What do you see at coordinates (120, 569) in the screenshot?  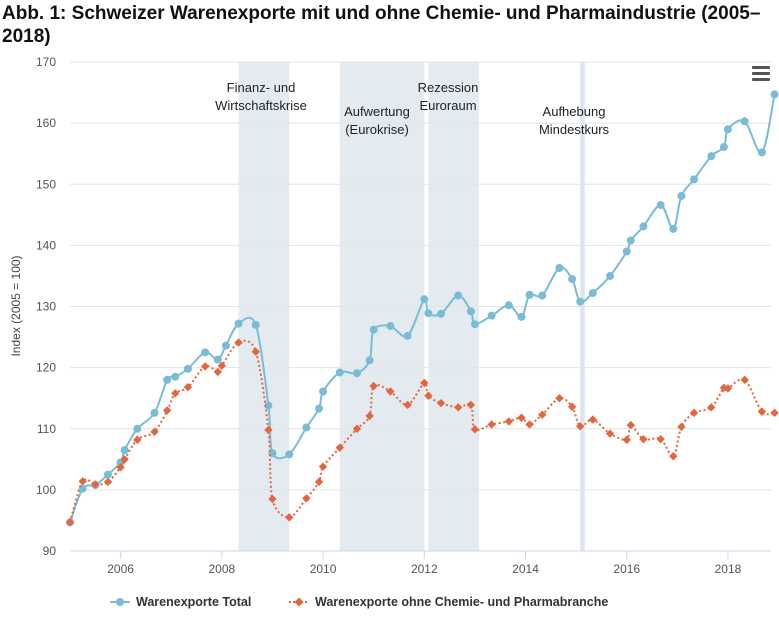 I see `x-tick-label: 2006` at bounding box center [120, 569].